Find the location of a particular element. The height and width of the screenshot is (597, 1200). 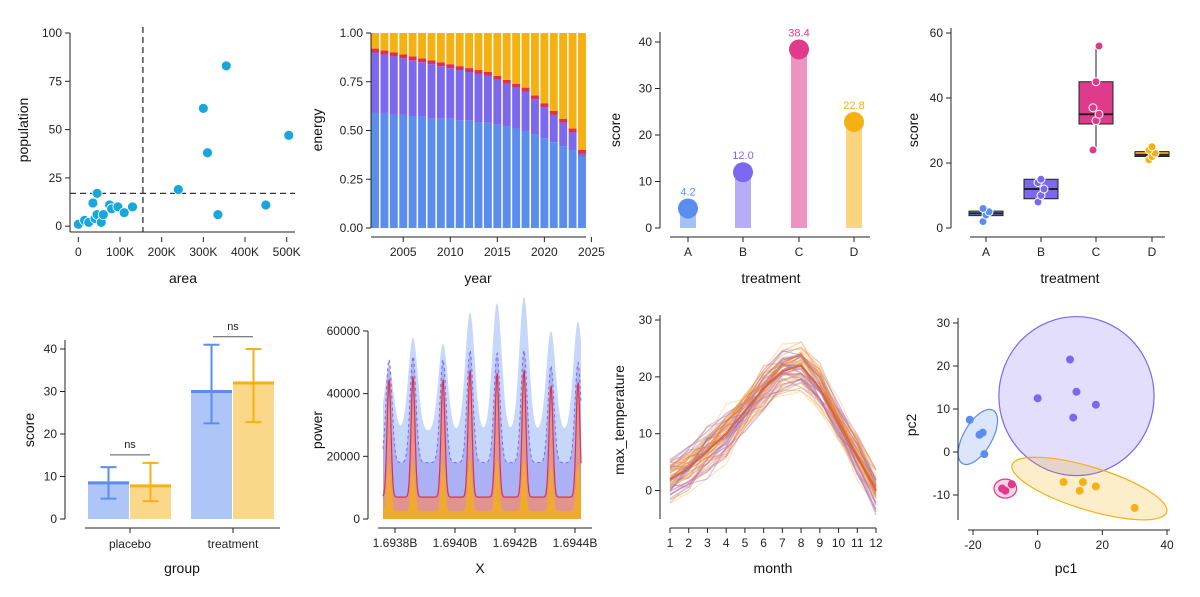

x-tick-label: C is located at coordinates (1096, 252).